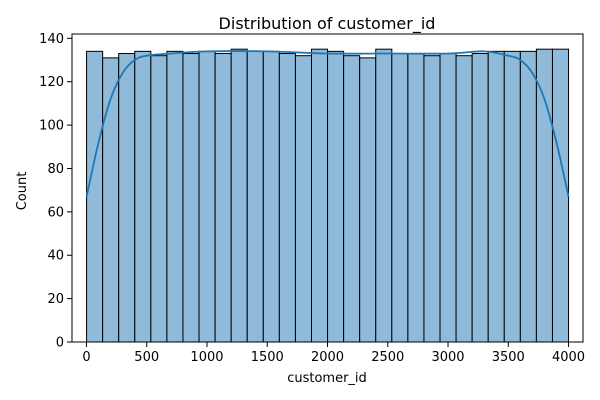 The image size is (600, 400). What do you see at coordinates (447, 357) in the screenshot?
I see `x-tick-label: 3000` at bounding box center [447, 357].